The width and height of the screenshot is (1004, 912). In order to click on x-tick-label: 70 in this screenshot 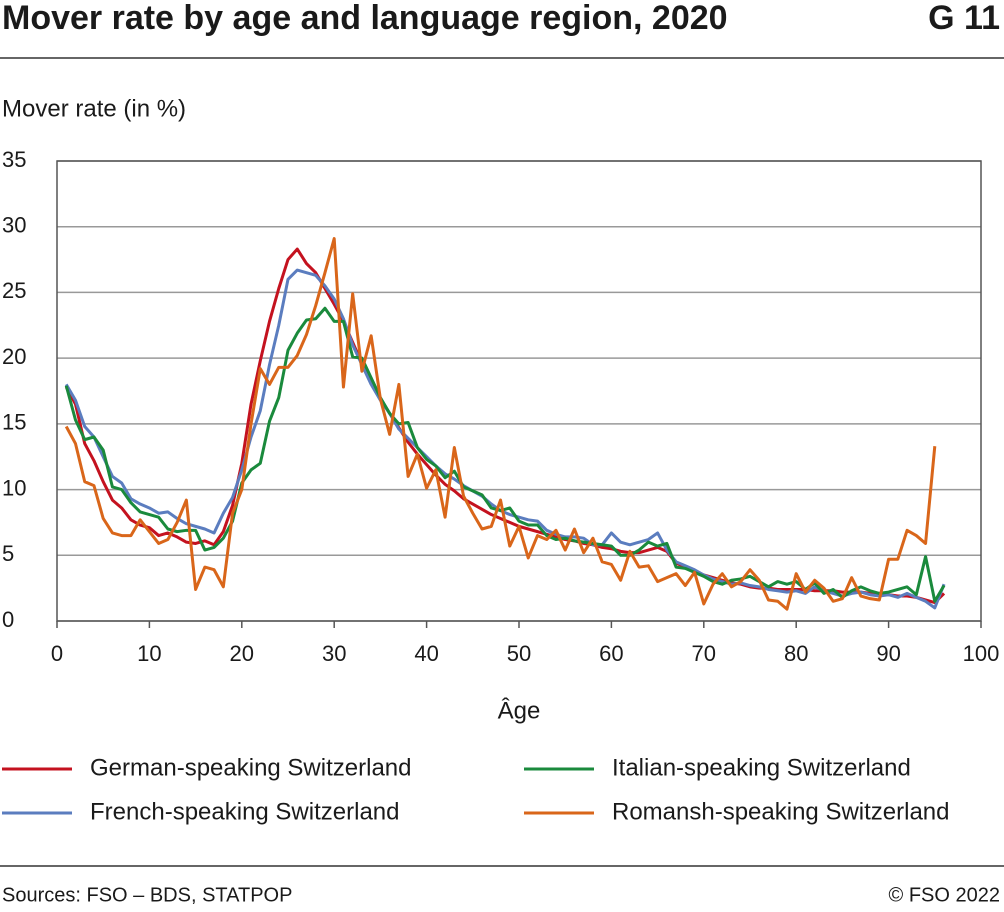, I will do `click(704, 653)`.